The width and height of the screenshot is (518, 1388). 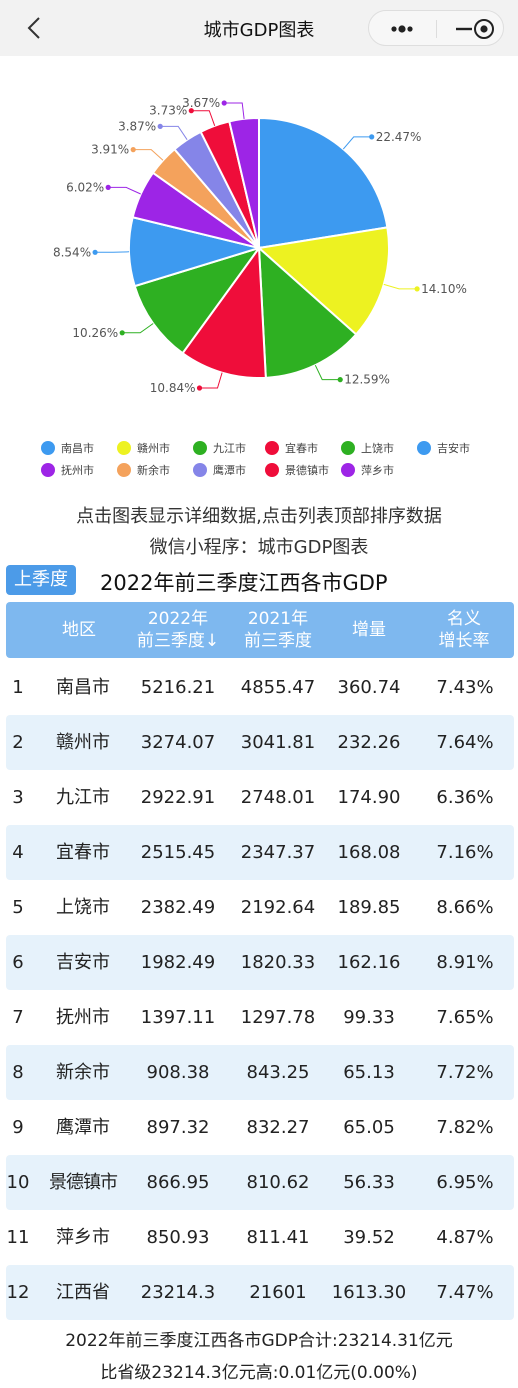 What do you see at coordinates (260, 797) in the screenshot?
I see `table-row: 3 九江市 2922.91 2748.01 174.90 6.36%` at bounding box center [260, 797].